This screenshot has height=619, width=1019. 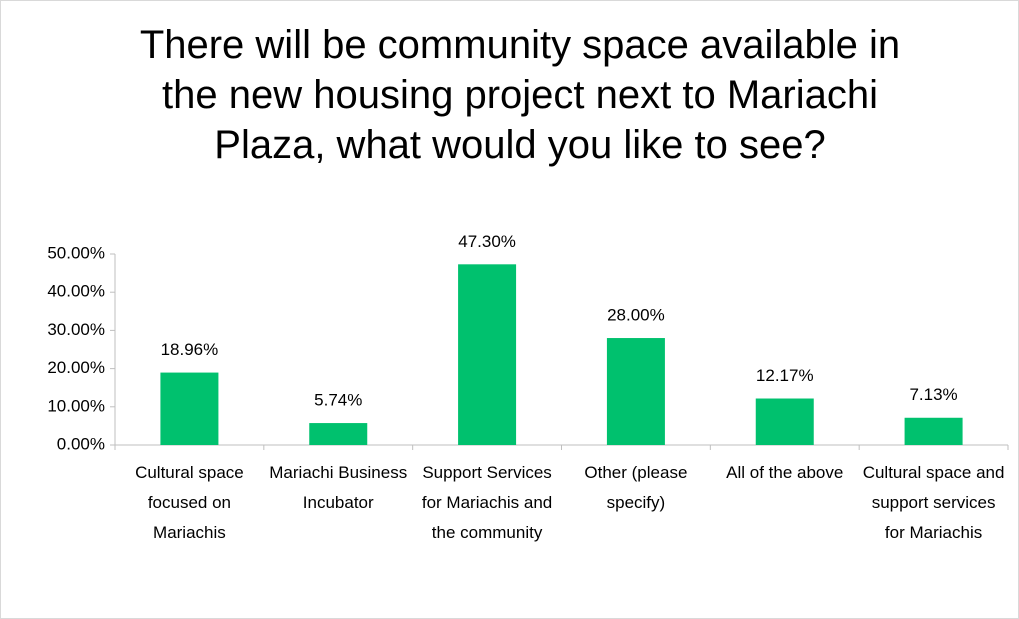 What do you see at coordinates (76, 291) in the screenshot?
I see `y-tick-label: 40.00%` at bounding box center [76, 291].